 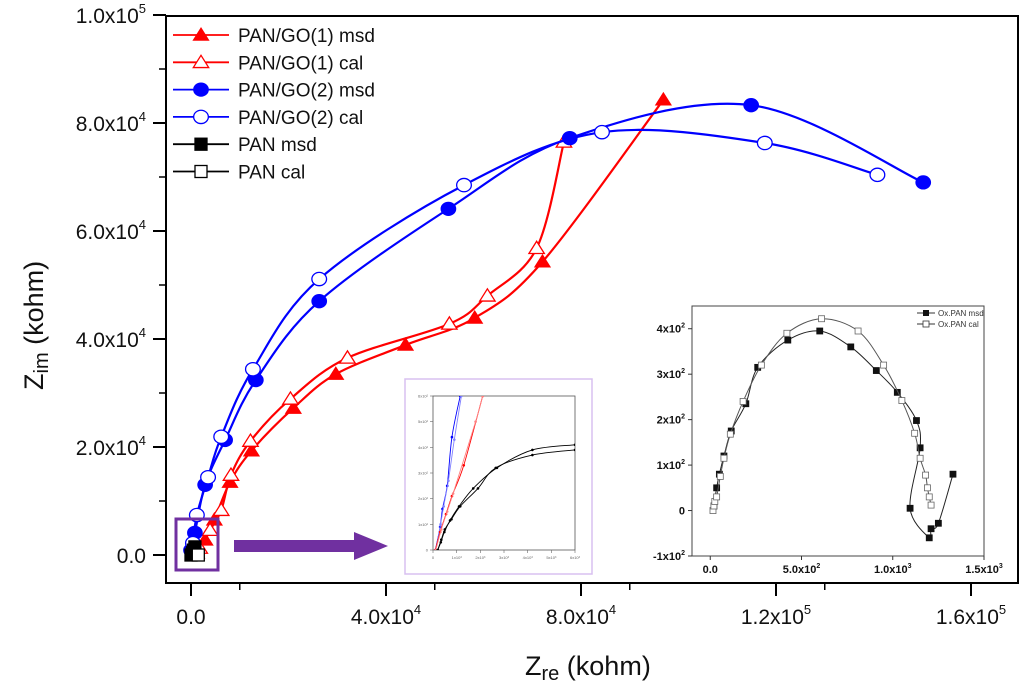 What do you see at coordinates (423, 396) in the screenshot?
I see `zoom-y-tick-label: 6x10²` at bounding box center [423, 396].